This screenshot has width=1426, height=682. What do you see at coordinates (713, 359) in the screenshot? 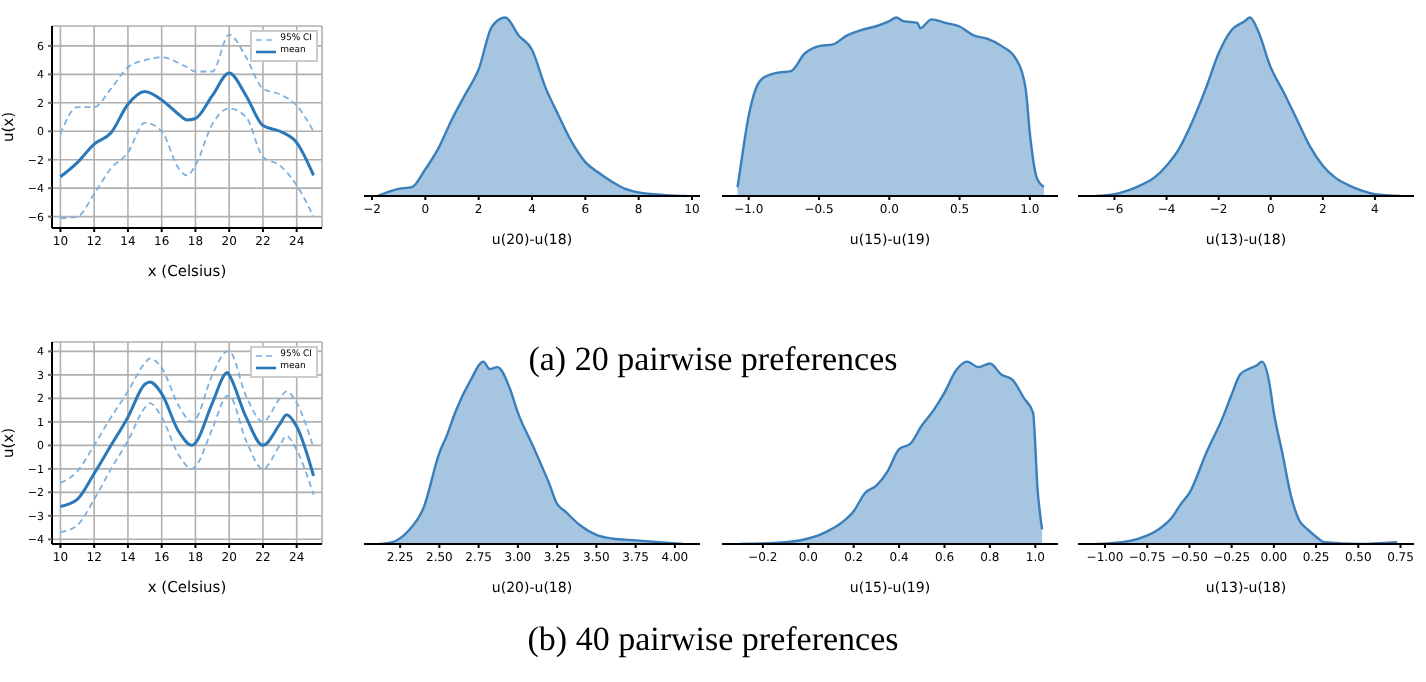
I see `annotation: (a) 20 pairwise preferences` at bounding box center [713, 359].